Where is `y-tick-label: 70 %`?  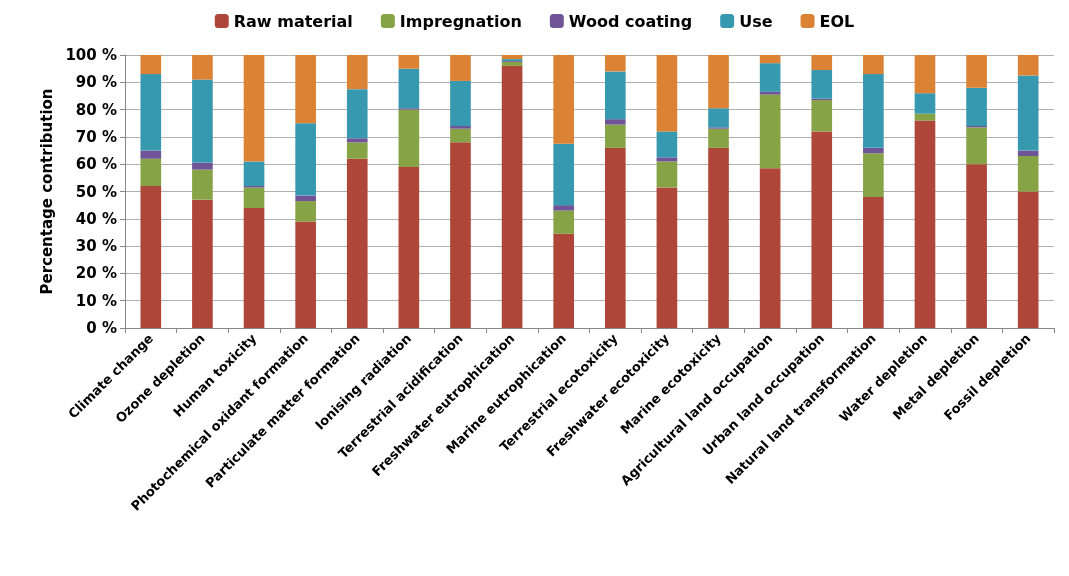
y-tick-label: 70 % is located at coordinates (96, 136).